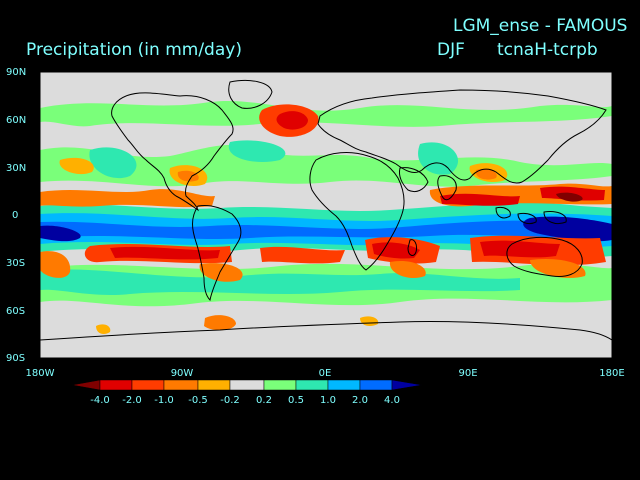  What do you see at coordinates (462, 136) in the screenshot?
I see `coast-europe-asia` at bounding box center [462, 136].